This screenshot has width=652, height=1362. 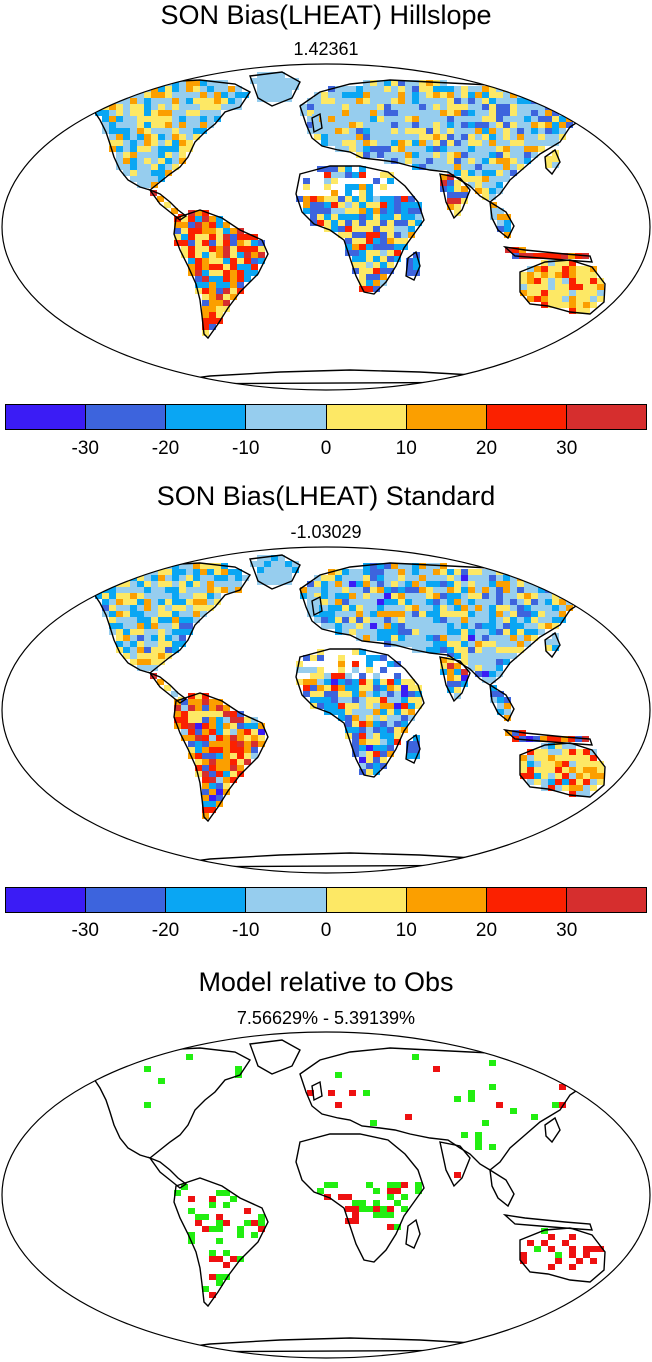 What do you see at coordinates (606, 417) in the screenshot?
I see `colorbar-swatch` at bounding box center [606, 417].